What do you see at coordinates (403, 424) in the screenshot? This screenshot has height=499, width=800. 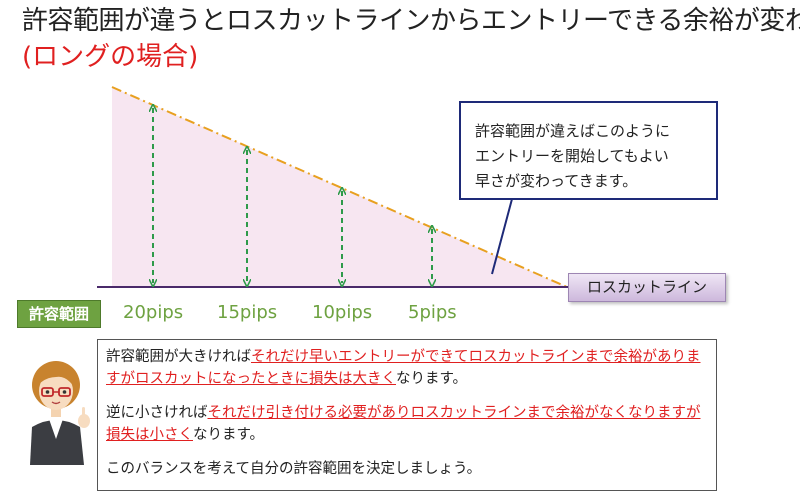 I see `explanation-p2-highlight: それだけ引き付ける必要がありロスカットラインまで余裕がなくなりますが損失は小さく` at bounding box center [403, 424].